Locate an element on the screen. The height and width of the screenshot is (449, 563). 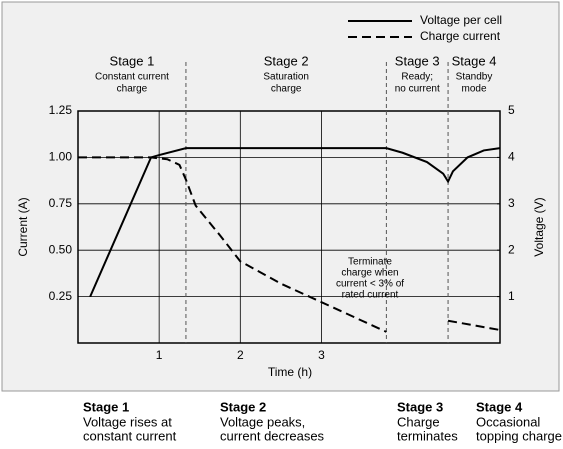
y-tick-label: 1.25 is located at coordinates (61, 110).